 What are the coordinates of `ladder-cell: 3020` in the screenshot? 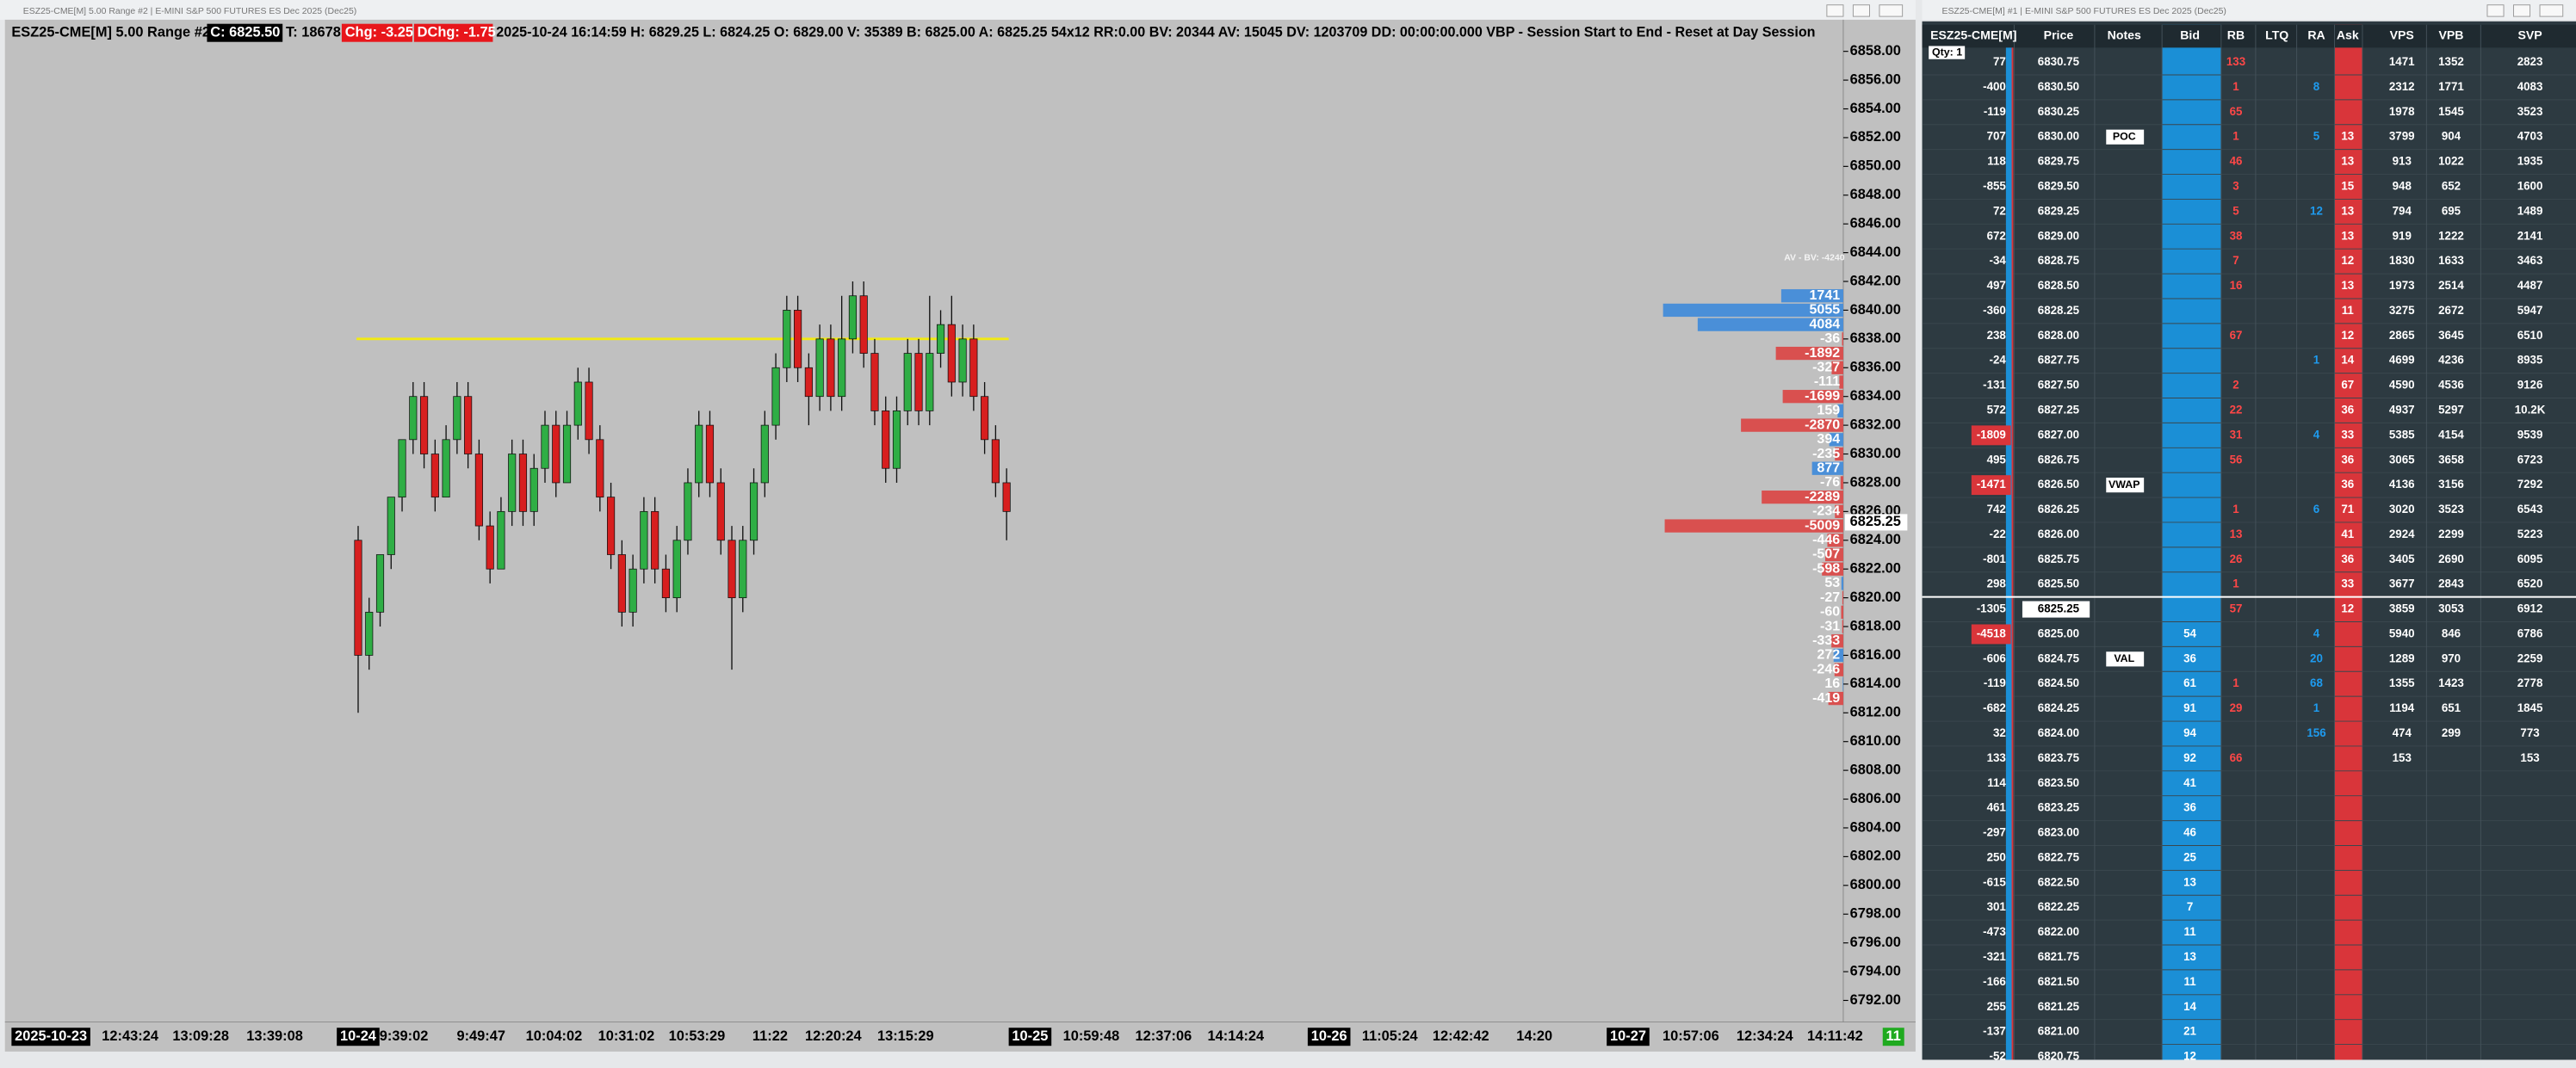 It's located at (2402, 509).